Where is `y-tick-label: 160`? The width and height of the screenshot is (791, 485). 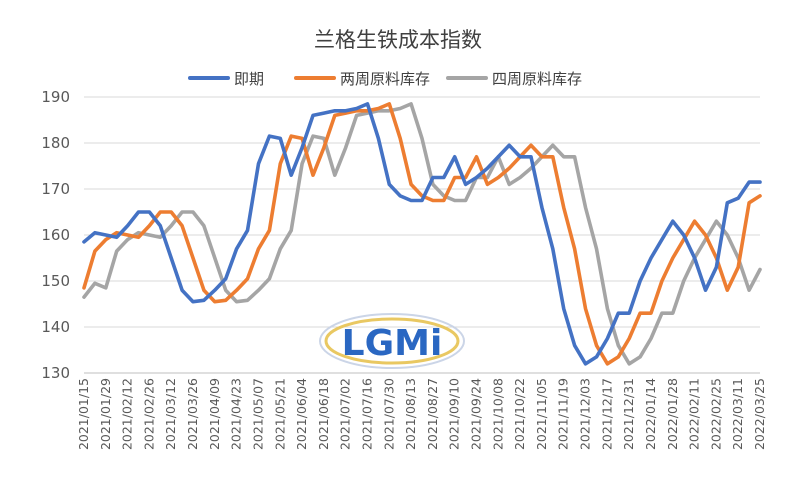 y-tick-label: 160 is located at coordinates (55, 235).